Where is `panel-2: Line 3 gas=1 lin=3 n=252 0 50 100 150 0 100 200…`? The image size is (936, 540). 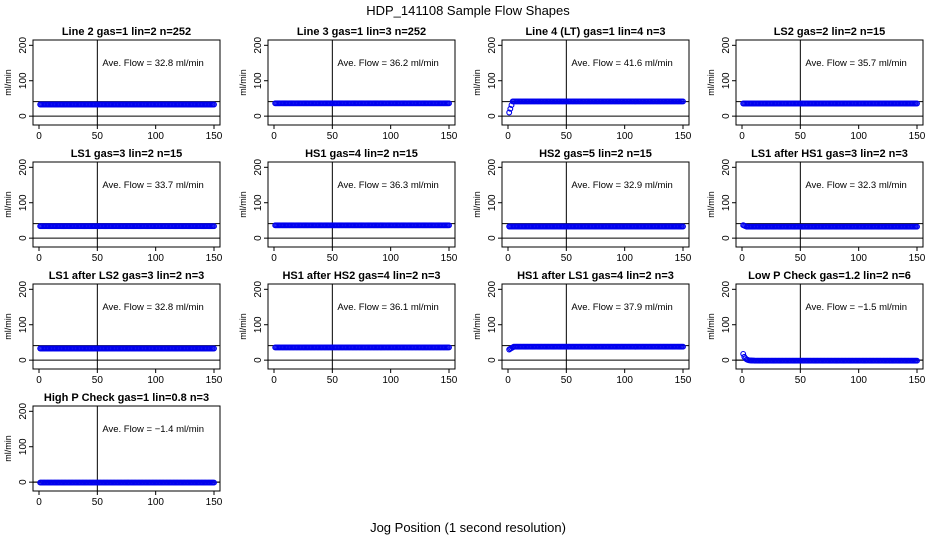
panel-2: Line 3 gas=1 lin=3 n=252 0 50 100 150 0 100 200… is located at coordinates (348, 84).